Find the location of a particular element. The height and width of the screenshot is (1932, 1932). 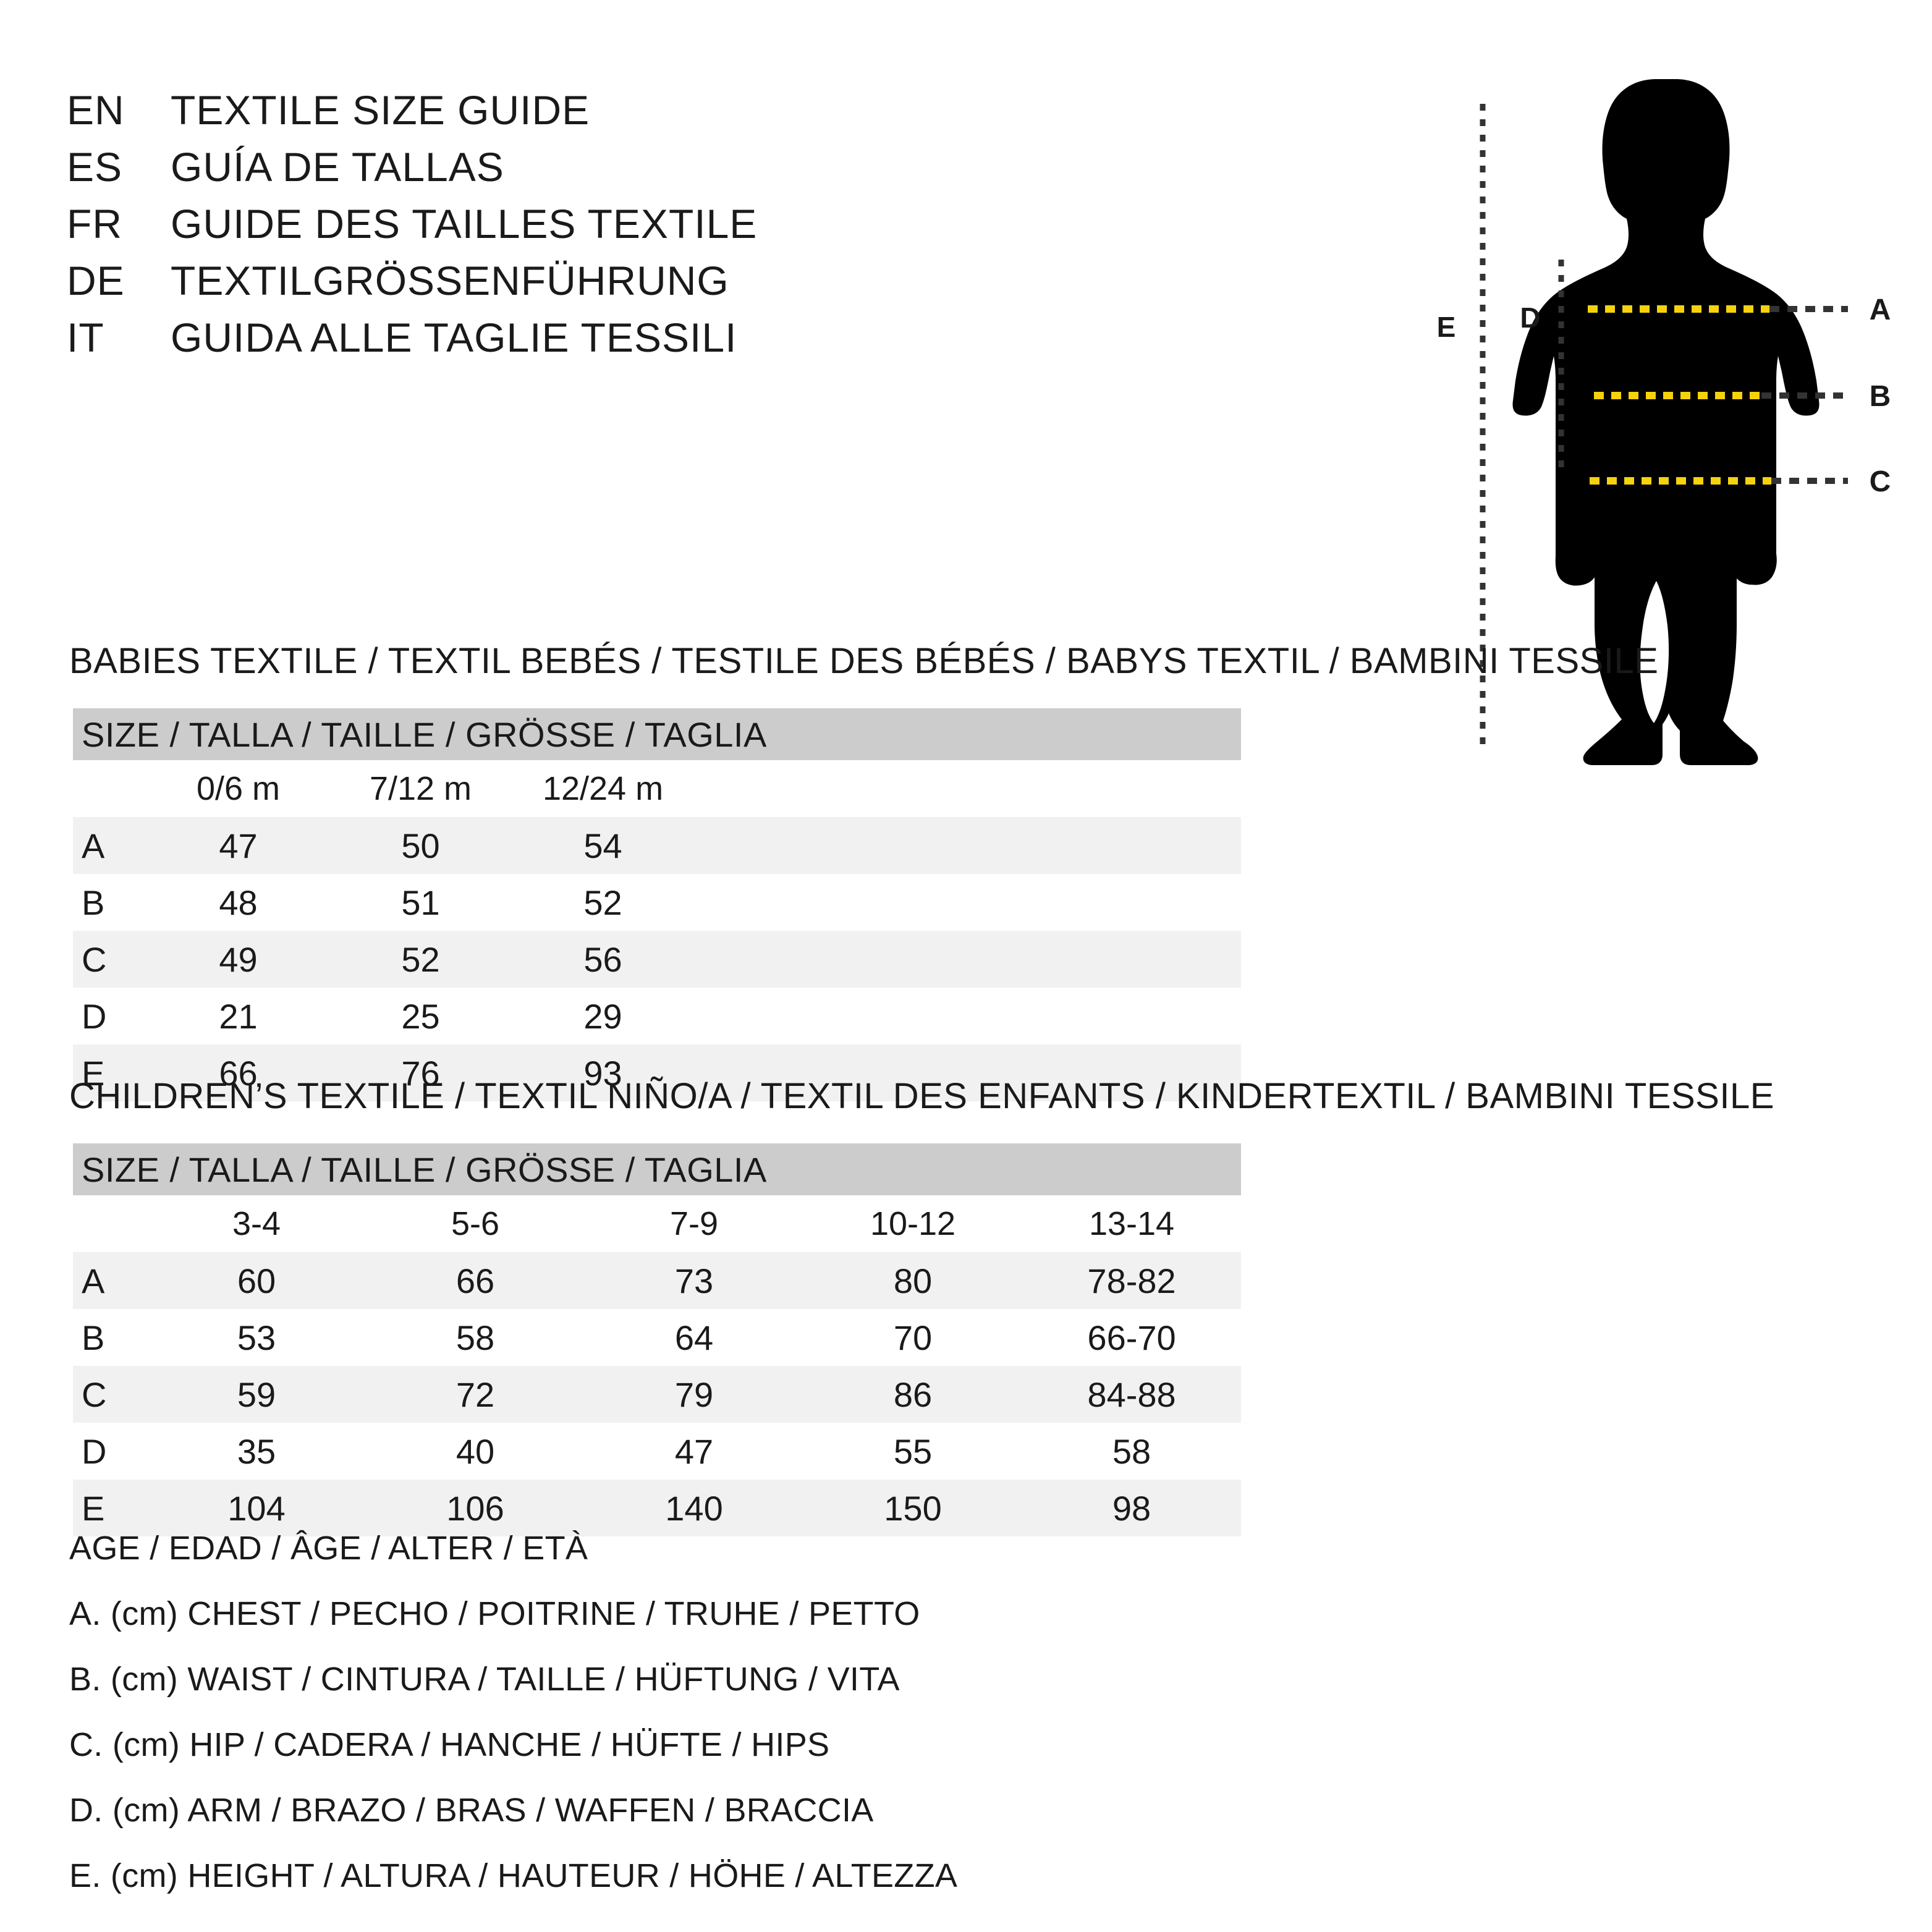

babies-col-header-pad is located at coordinates (968, 788).